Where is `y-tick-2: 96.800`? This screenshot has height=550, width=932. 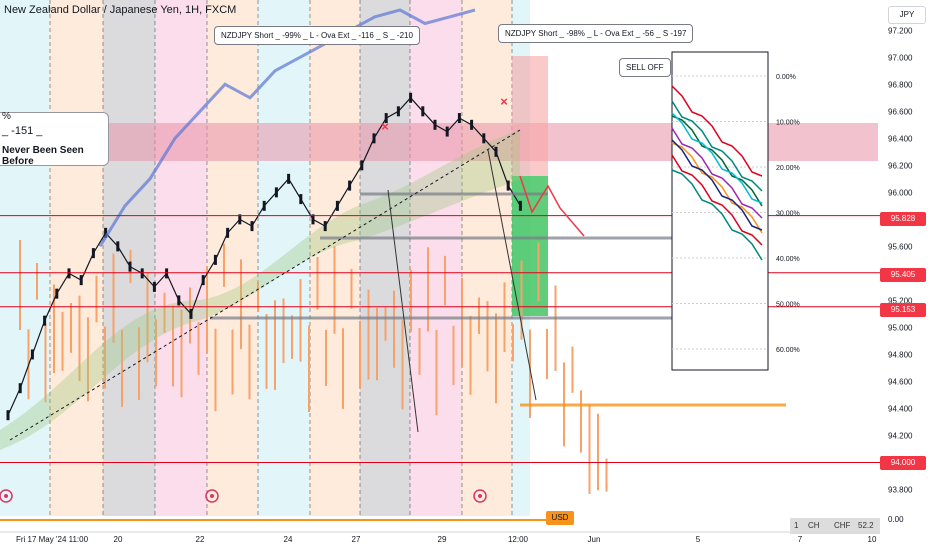 y-tick-2: 96.800 is located at coordinates (900, 84).